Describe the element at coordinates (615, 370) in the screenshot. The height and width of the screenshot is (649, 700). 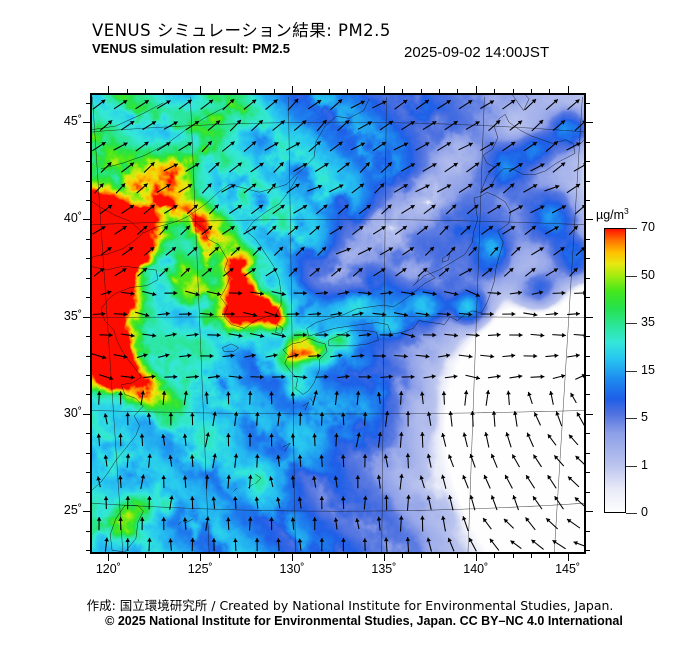
I see `colorbar-gradient` at that location.